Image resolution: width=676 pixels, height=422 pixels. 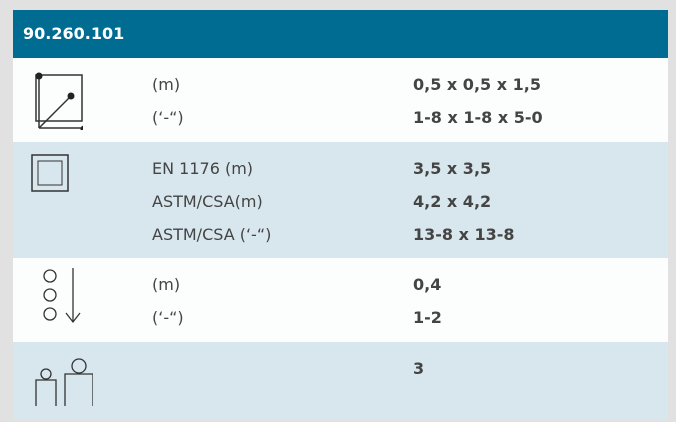 I want to click on value: 3,5 x 3,5, so click(x=452, y=168).